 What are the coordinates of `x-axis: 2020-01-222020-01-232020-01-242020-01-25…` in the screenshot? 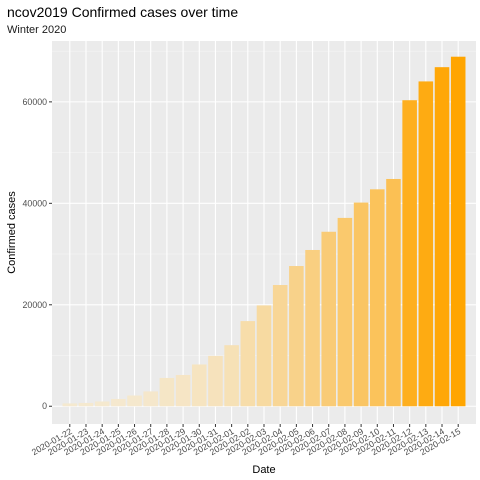 It's located at (246, 440).